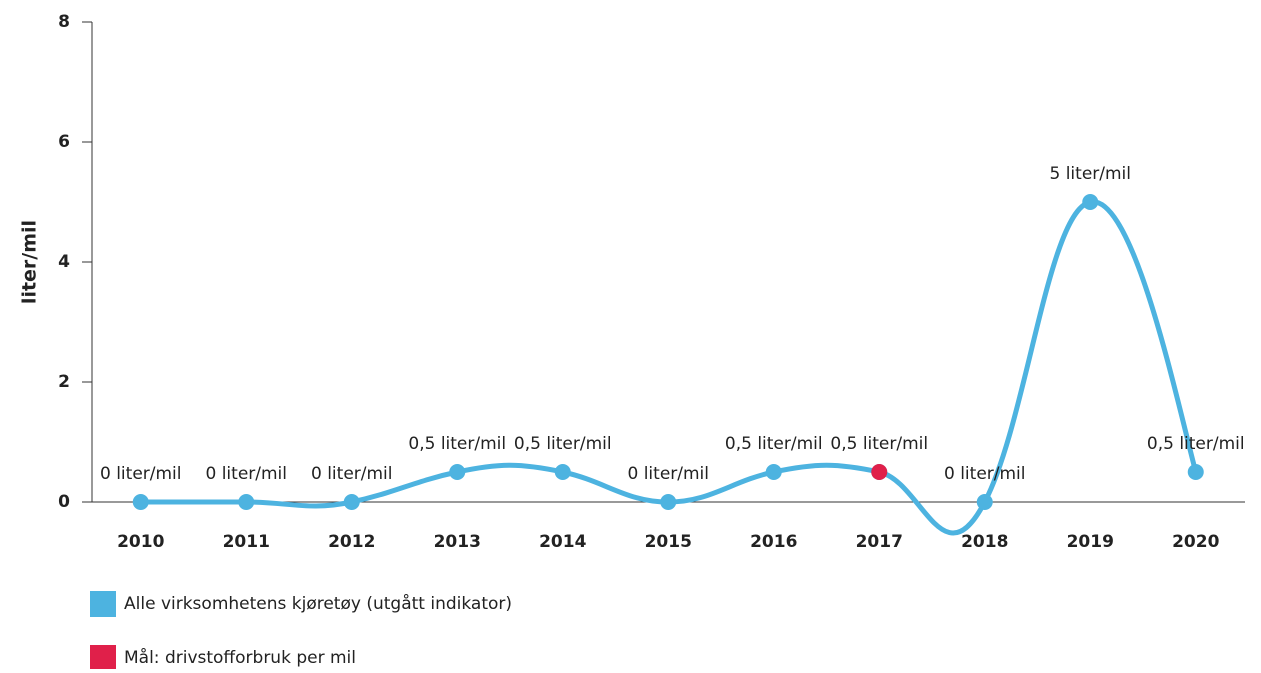 The width and height of the screenshot is (1261, 673). Describe the element at coordinates (64, 502) in the screenshot. I see `y-tick-label: 0` at that location.